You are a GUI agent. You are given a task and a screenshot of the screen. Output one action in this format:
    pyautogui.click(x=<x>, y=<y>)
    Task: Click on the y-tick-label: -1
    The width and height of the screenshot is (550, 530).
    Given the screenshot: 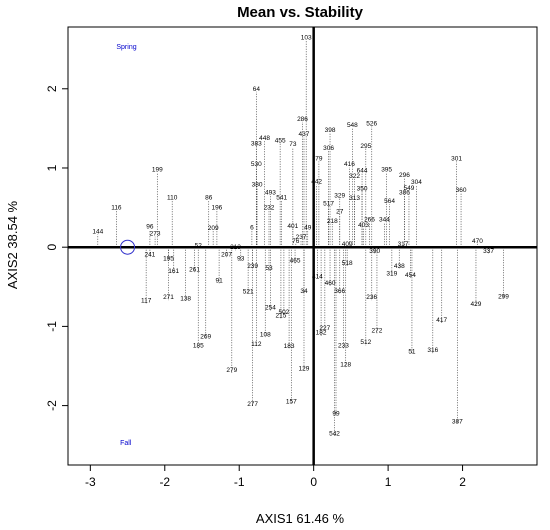 What is the action you would take?
    pyautogui.click(x=52, y=326)
    